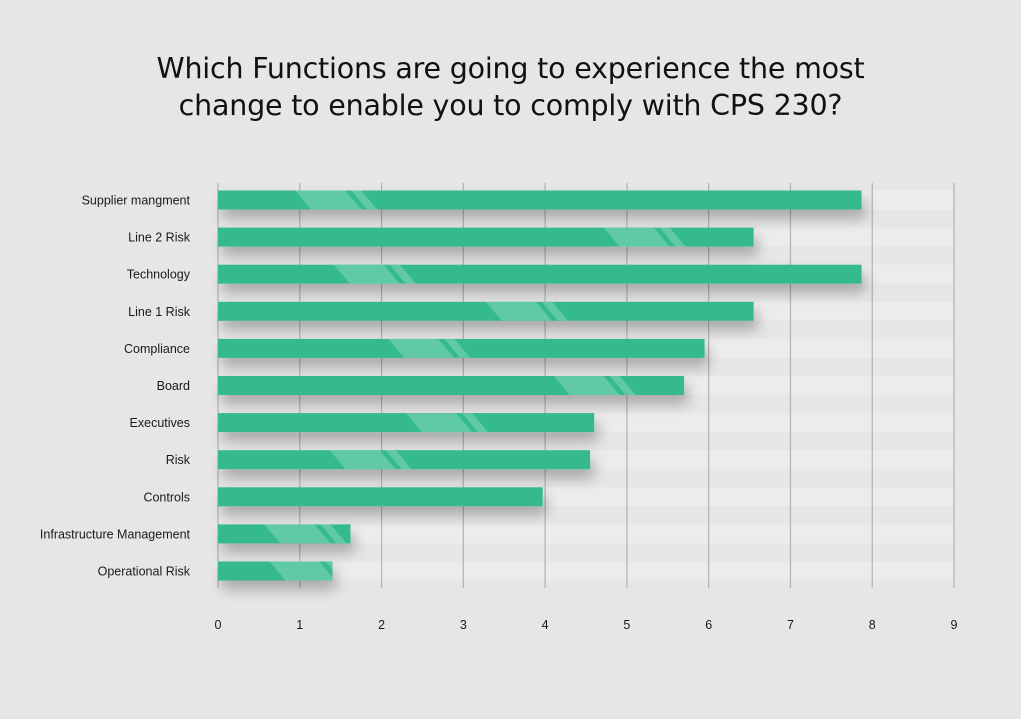 The width and height of the screenshot is (1021, 719). I want to click on x-tick-label: 0, so click(218, 625).